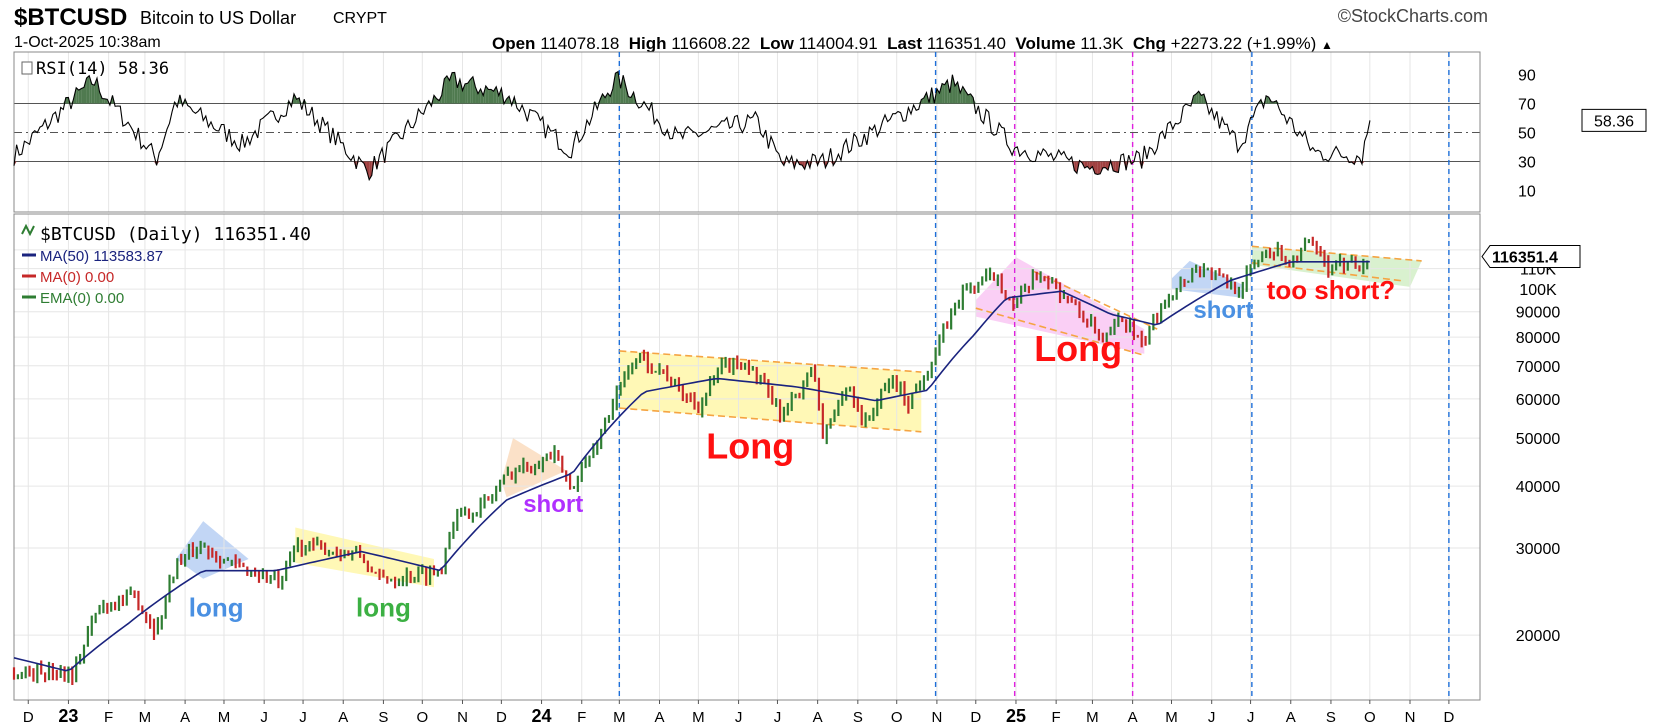 Image resolution: width=1668 pixels, height=726 pixels. I want to click on annotation-tooshort-6: too short?, so click(1331, 290).